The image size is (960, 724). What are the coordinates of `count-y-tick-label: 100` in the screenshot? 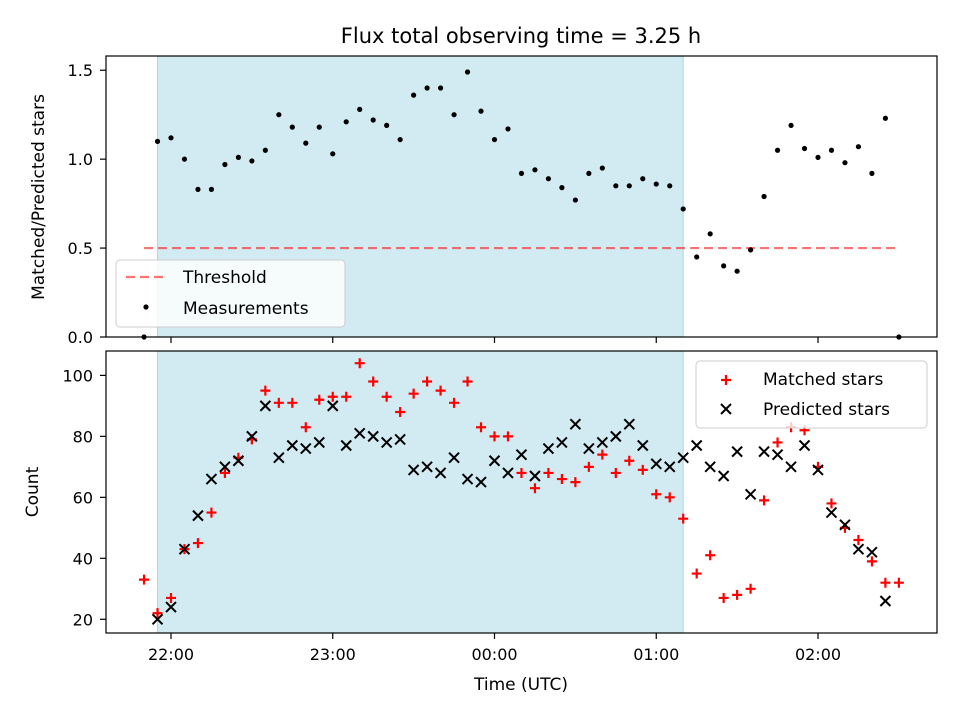 It's located at (77, 375).